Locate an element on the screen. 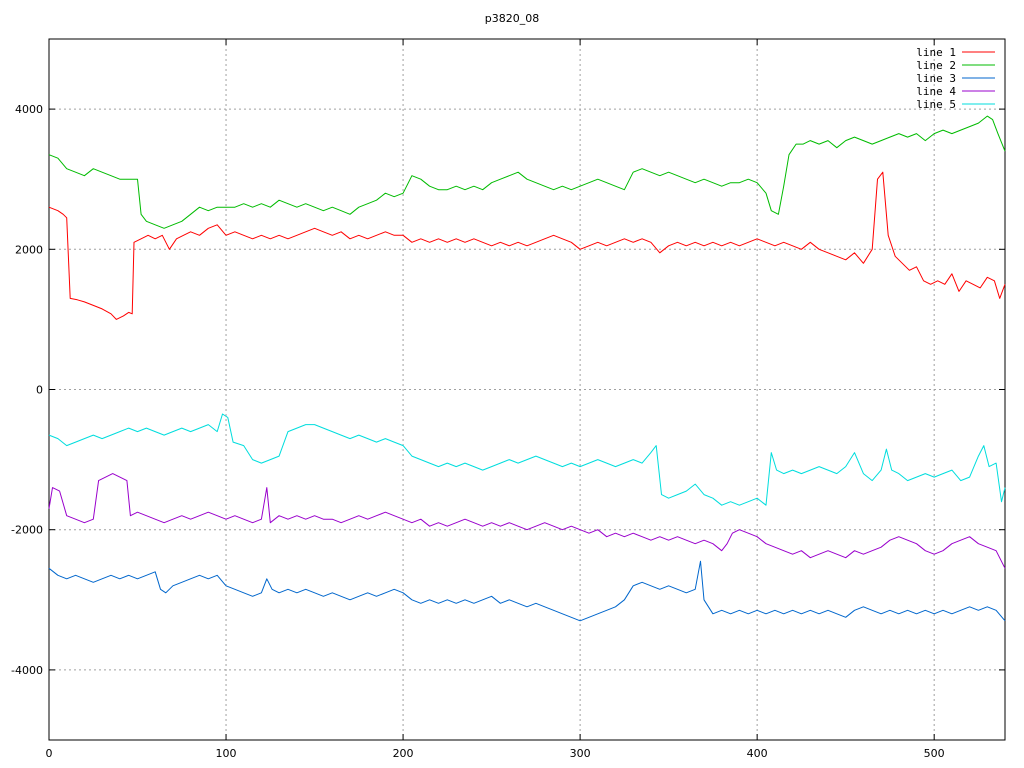 Image resolution: width=1024 pixels, height=768 pixels. legend-label-1: line 1 is located at coordinates (936, 52).